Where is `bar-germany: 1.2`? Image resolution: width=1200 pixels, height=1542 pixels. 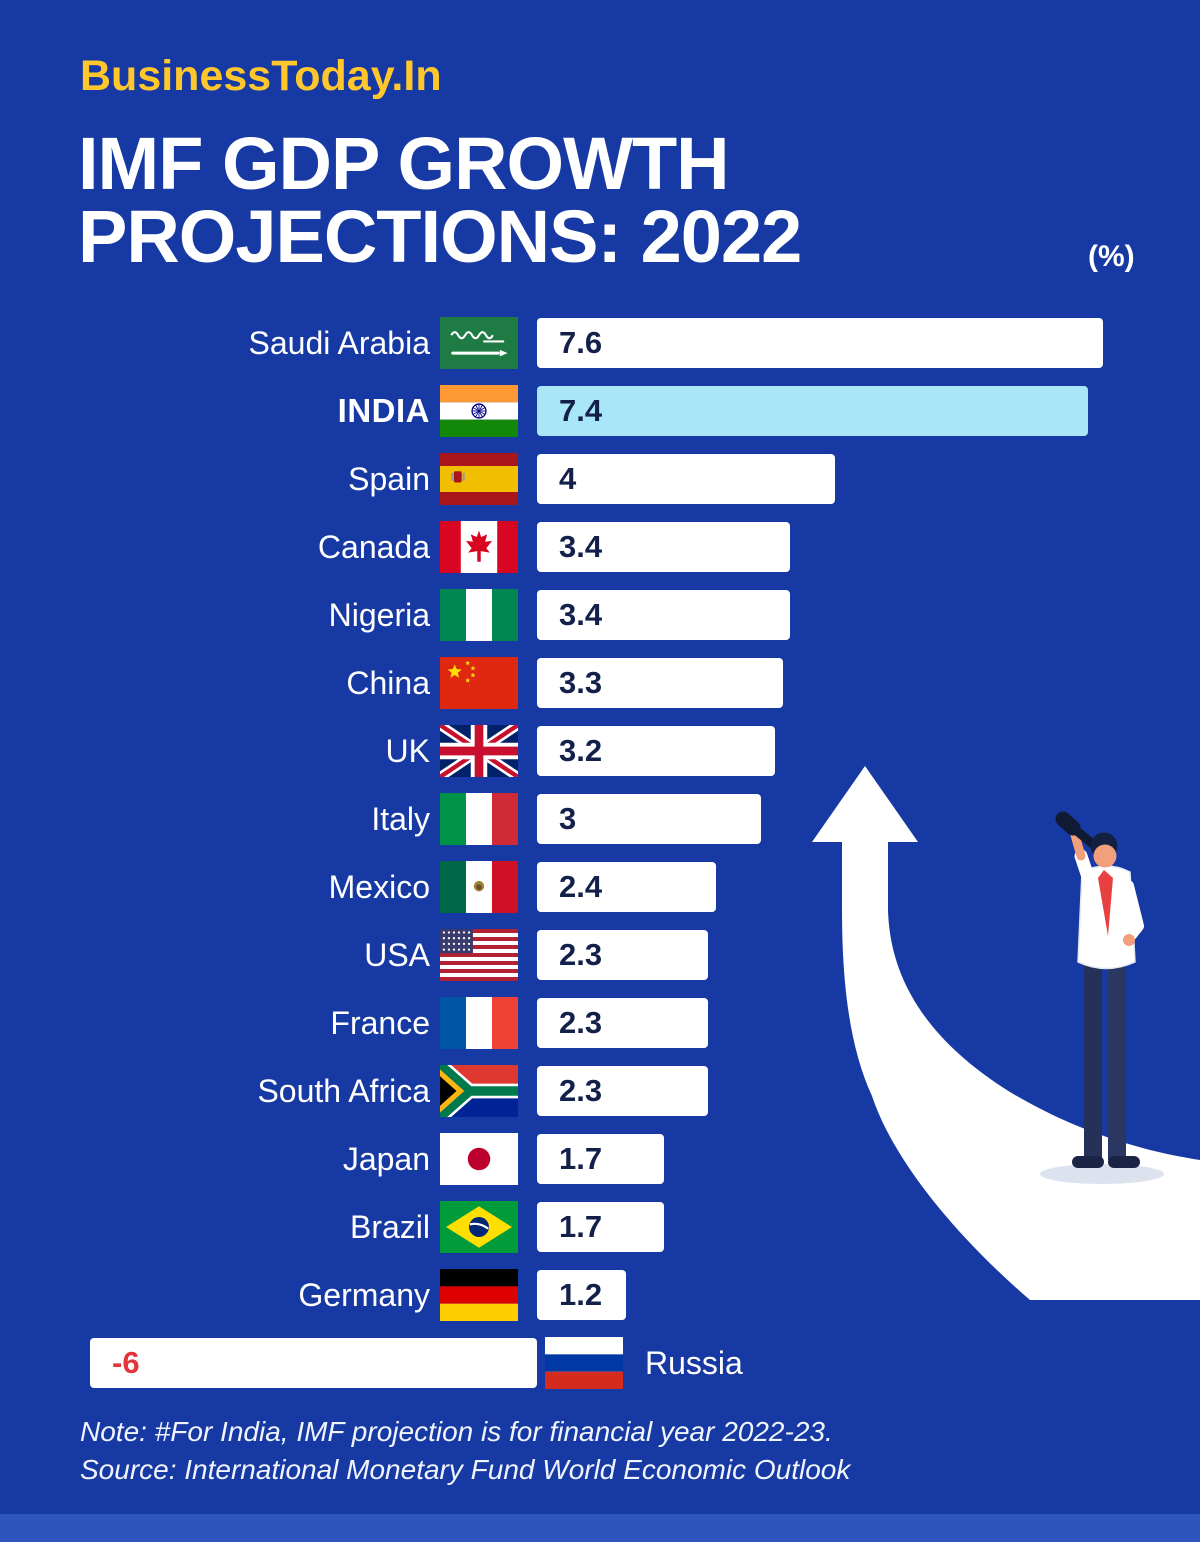
bar-germany: 1.2 is located at coordinates (581, 1295).